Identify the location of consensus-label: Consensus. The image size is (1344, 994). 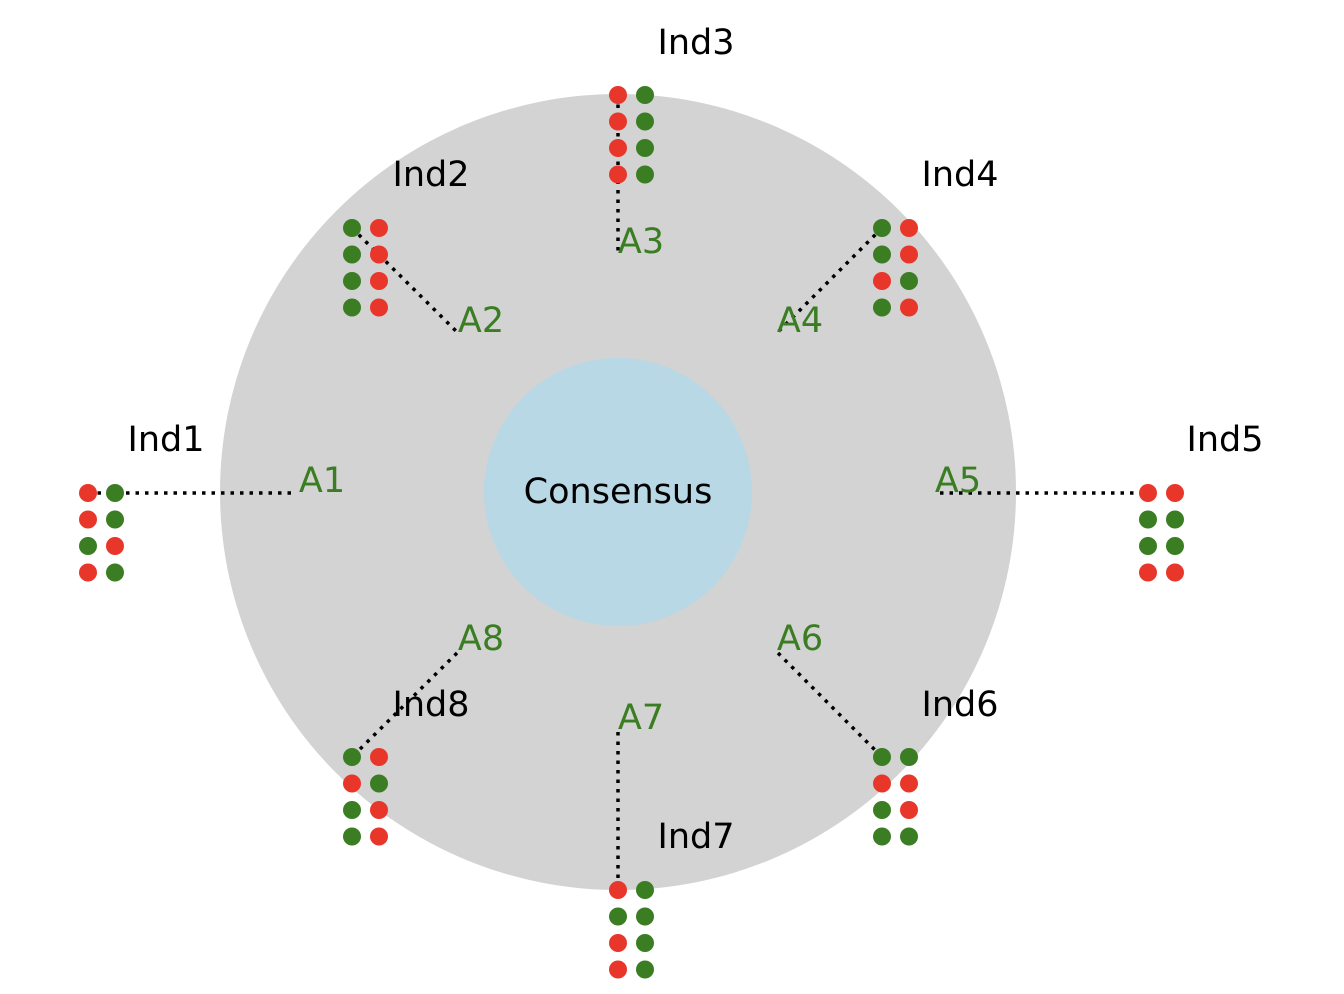
(618, 492).